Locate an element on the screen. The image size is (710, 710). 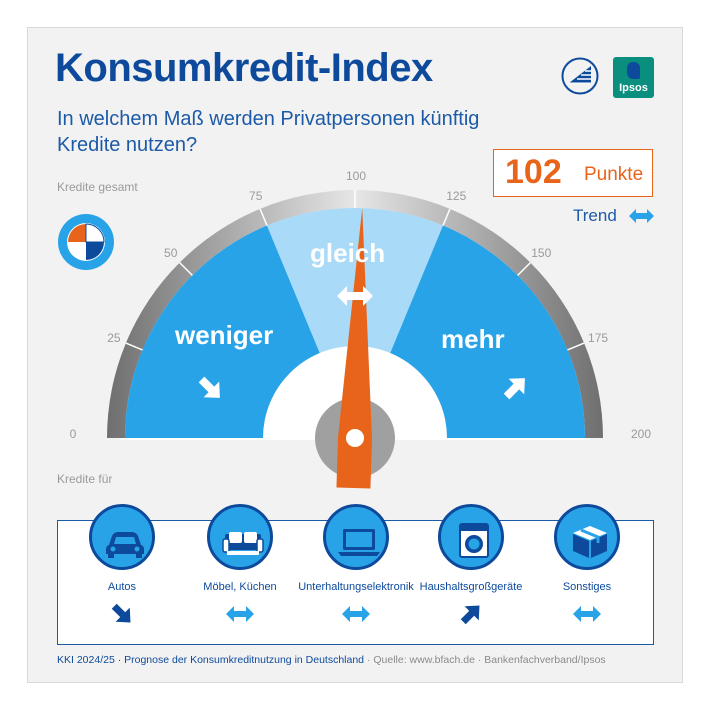
score-unit: Punkte is located at coordinates (614, 174).